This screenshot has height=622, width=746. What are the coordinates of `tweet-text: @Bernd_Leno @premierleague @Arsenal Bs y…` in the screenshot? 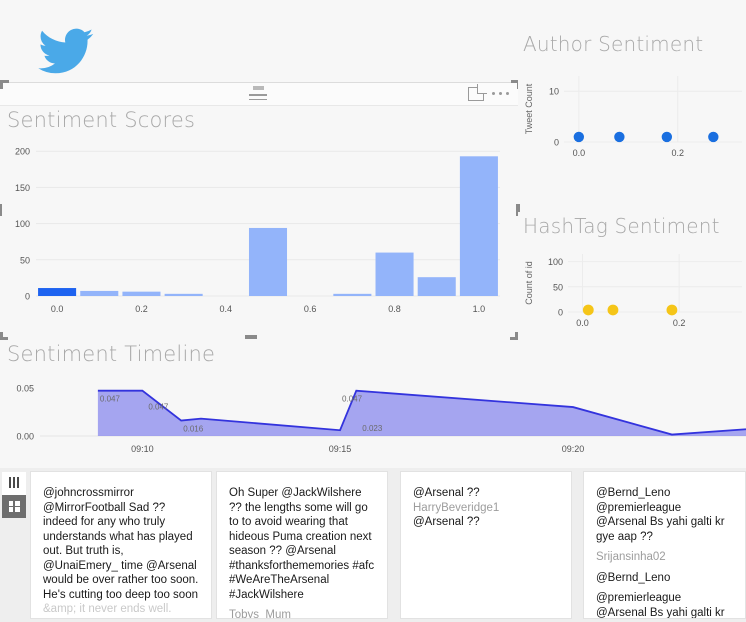 It's located at (660, 515).